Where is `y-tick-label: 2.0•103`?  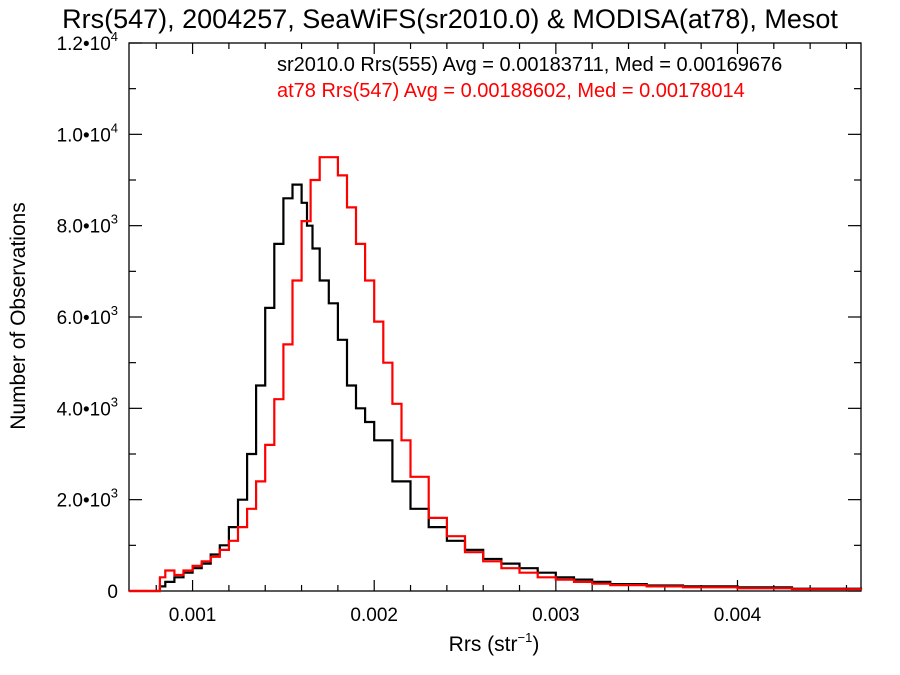 y-tick-label: 2.0•103 is located at coordinates (87, 499).